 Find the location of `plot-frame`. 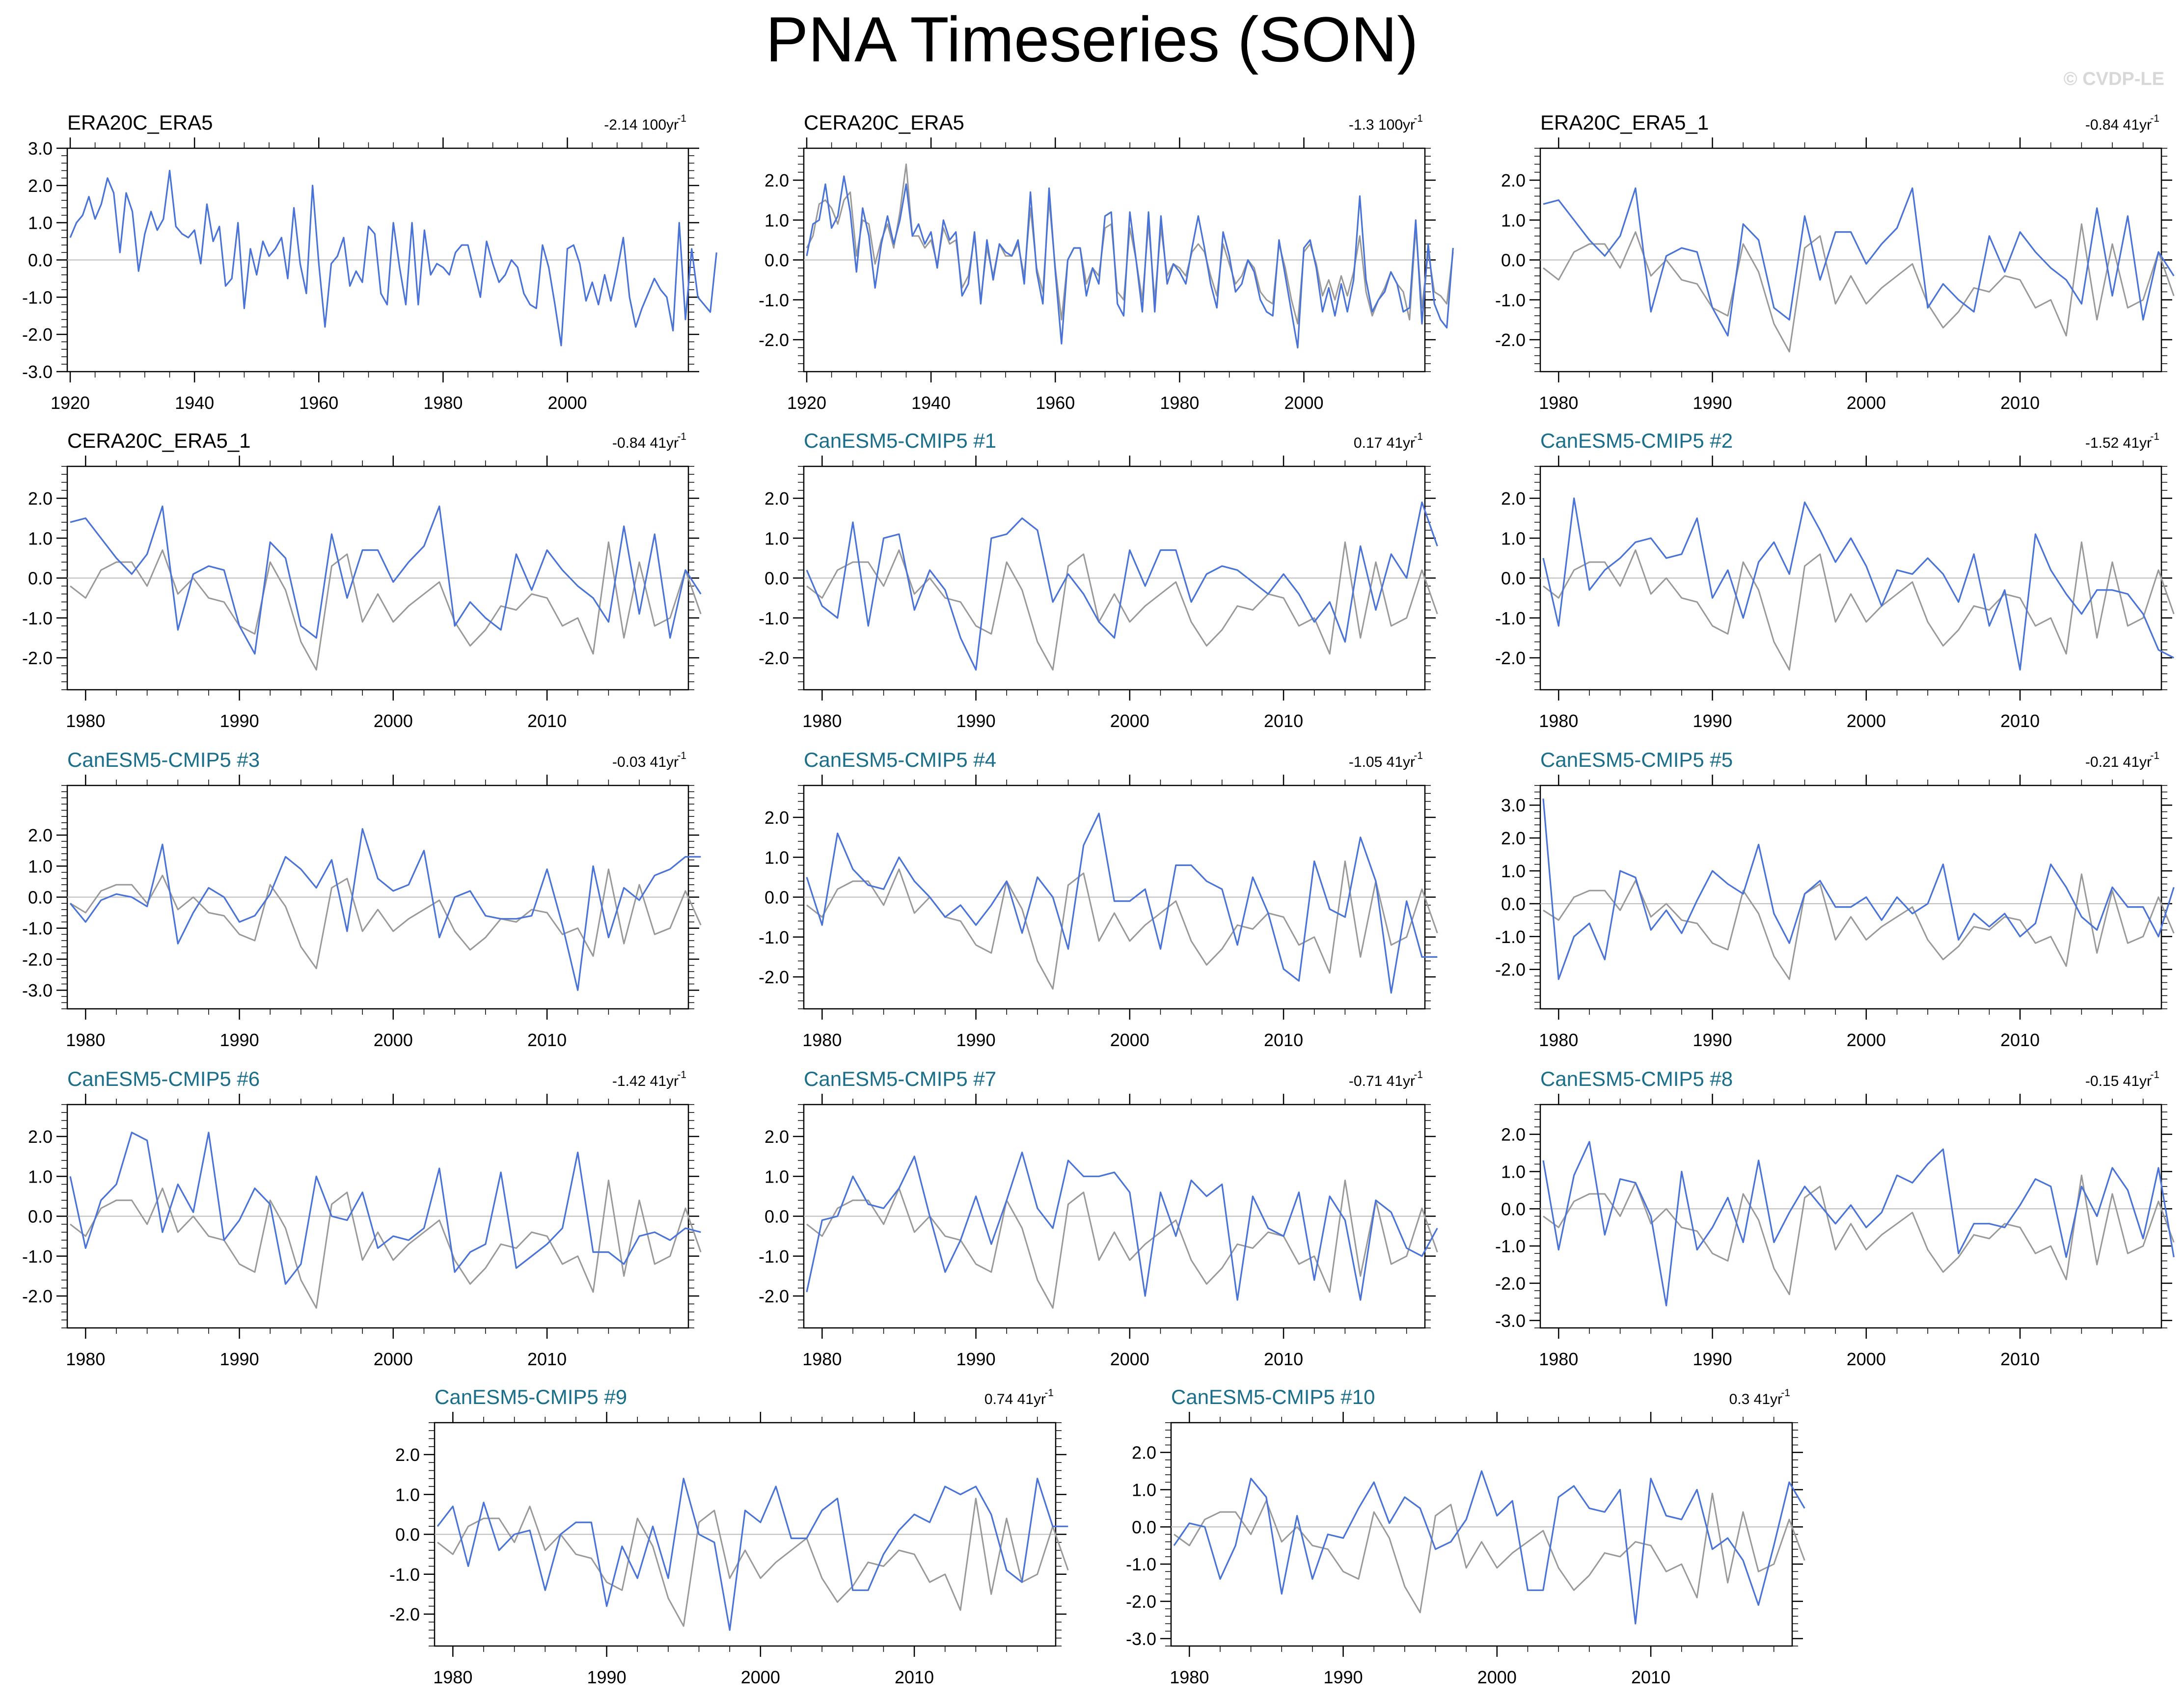

plot-frame is located at coordinates (1850, 1216).